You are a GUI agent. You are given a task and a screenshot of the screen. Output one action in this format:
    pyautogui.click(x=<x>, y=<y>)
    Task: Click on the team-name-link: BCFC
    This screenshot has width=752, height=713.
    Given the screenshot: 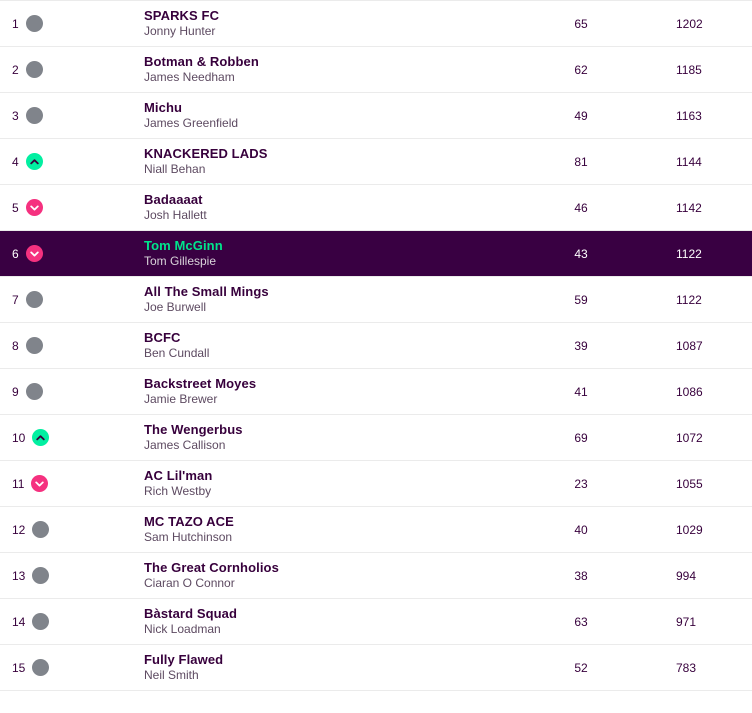 What is the action you would take?
    pyautogui.click(x=162, y=337)
    